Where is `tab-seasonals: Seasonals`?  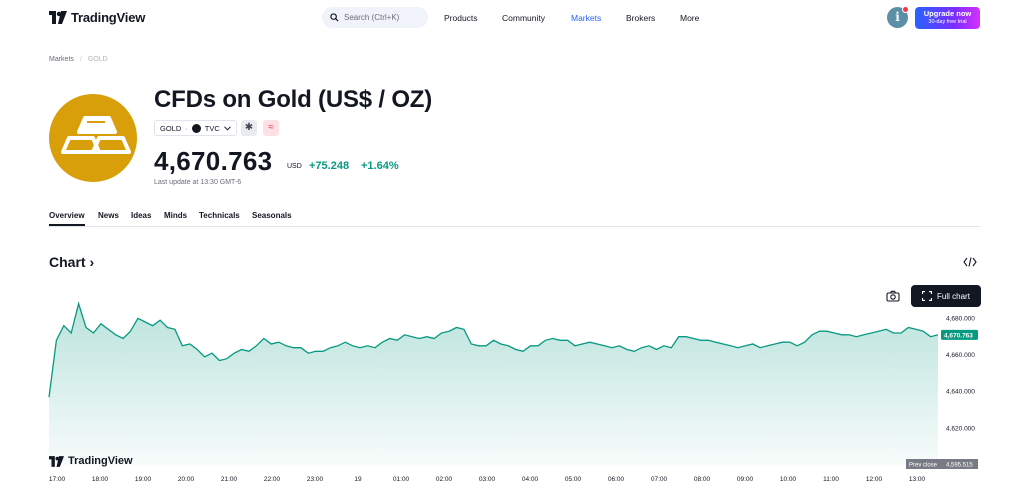 tab-seasonals: Seasonals is located at coordinates (272, 215).